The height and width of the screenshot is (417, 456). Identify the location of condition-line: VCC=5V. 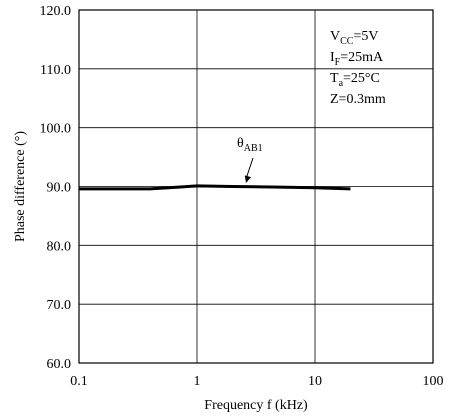
(354, 38).